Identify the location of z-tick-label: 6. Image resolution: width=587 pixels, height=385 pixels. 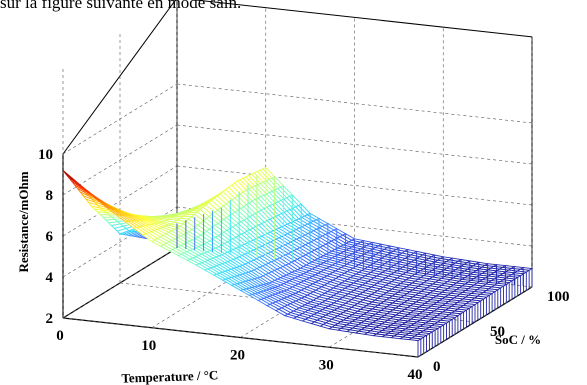
(50, 237).